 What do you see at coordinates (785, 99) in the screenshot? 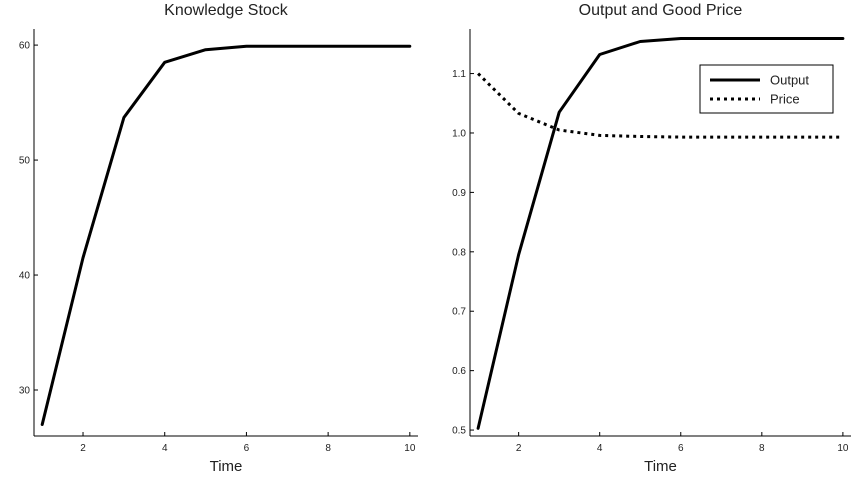
I see `legend-label-price: Price` at bounding box center [785, 99].